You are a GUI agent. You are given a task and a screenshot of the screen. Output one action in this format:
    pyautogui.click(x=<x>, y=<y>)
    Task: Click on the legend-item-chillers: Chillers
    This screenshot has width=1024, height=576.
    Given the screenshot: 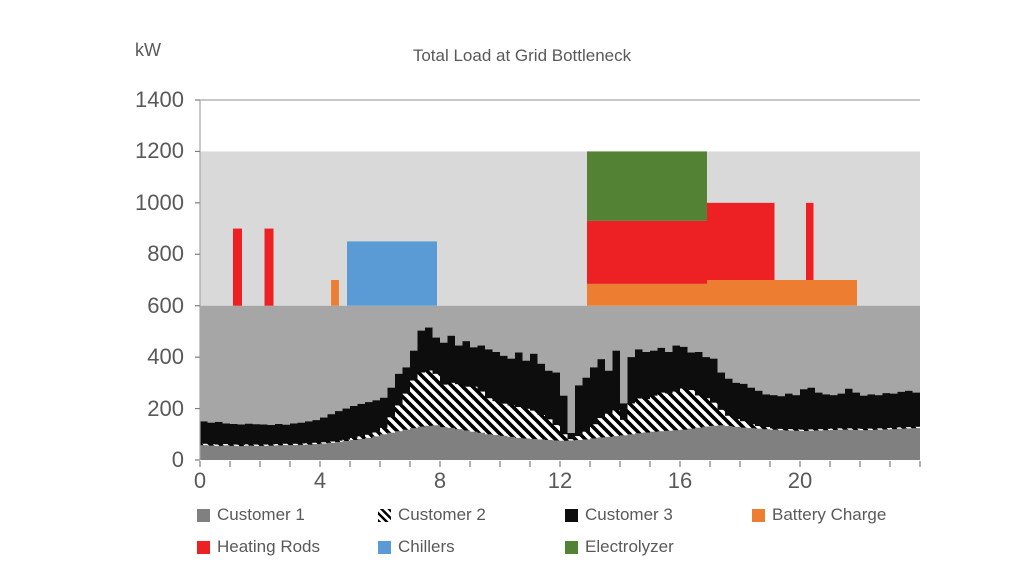 What is the action you would take?
    pyautogui.click(x=416, y=547)
    